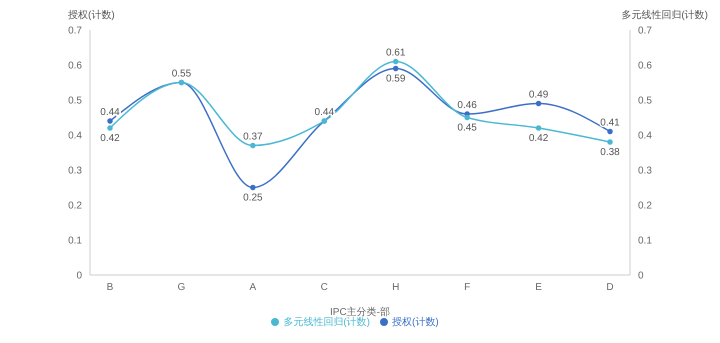 The height and width of the screenshot is (343, 720). I want to click on y2-axis-title: 多元线性回归(计数), so click(664, 15).